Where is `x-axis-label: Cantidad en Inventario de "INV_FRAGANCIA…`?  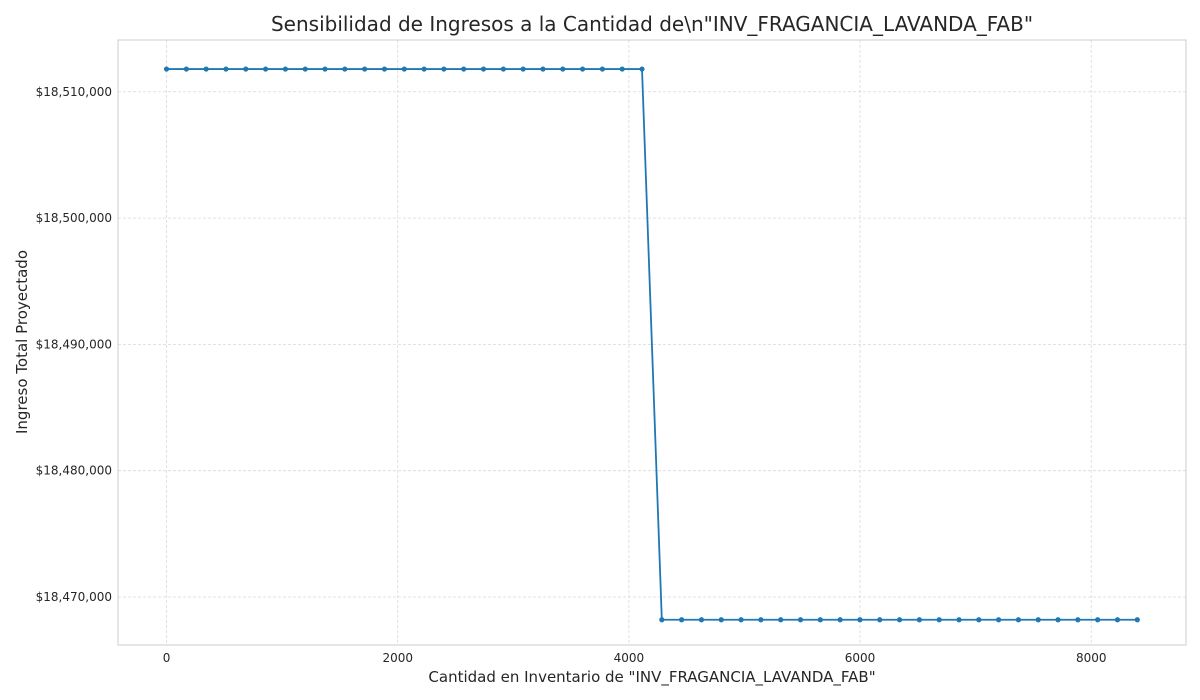
x-axis-label: Cantidad en Inventario de "INV_FRAGANCIA… is located at coordinates (651, 677).